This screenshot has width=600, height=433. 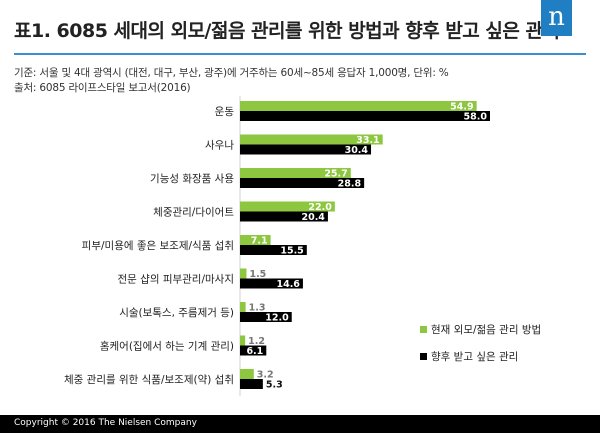 I want to click on legend-label-current: 현재 외모/젊음 관리 방법, so click(x=486, y=330).